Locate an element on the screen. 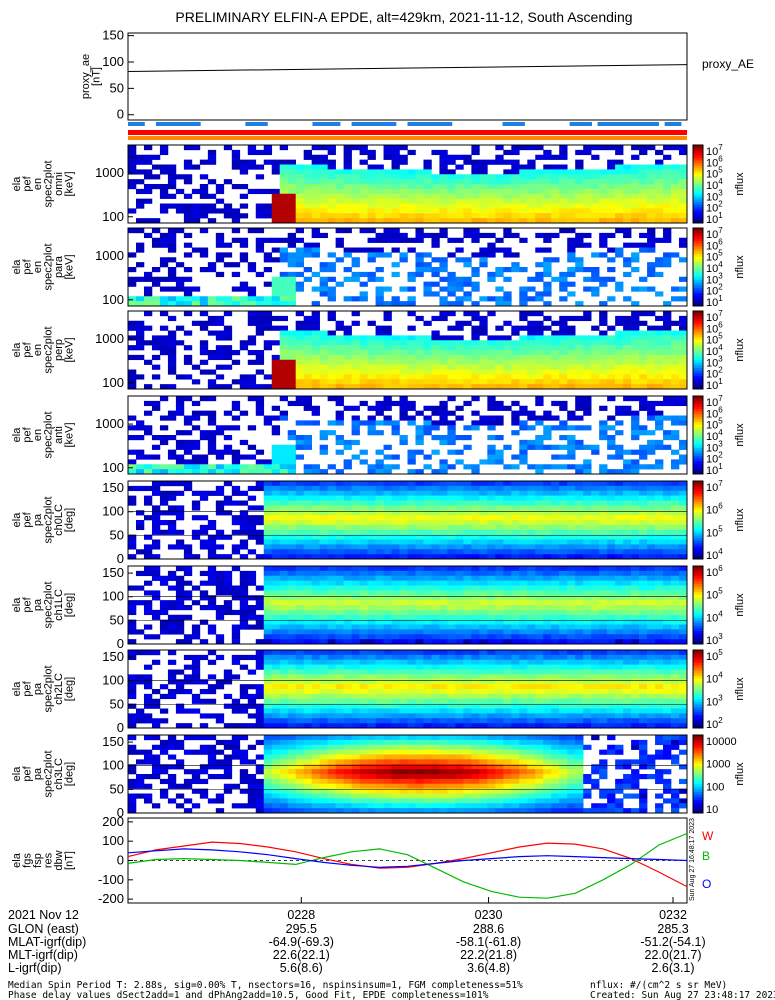 The width and height of the screenshot is (775, 1000). spectrogram-ylabel-line: [keV] is located at coordinates (69, 349).